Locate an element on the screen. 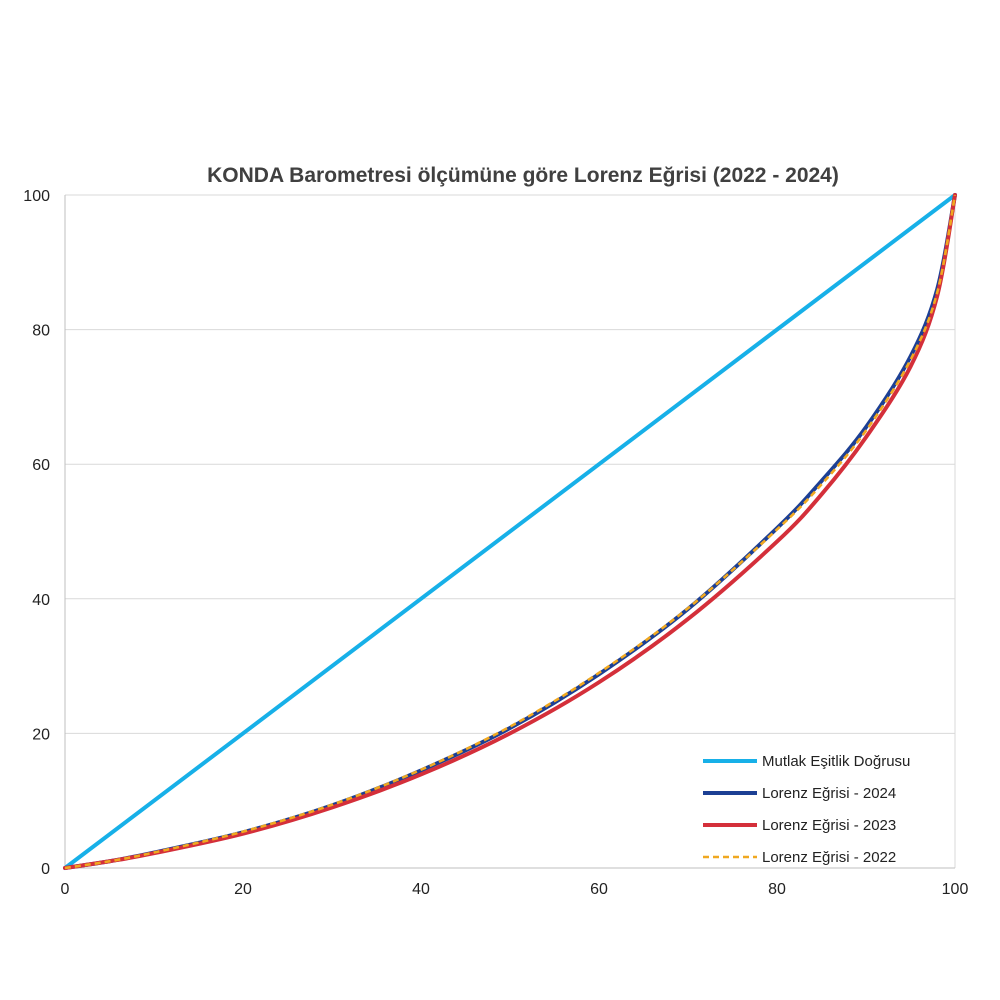 Image resolution: width=1000 pixels, height=1000 pixels. x-tick-label-40: 40 is located at coordinates (421, 889).